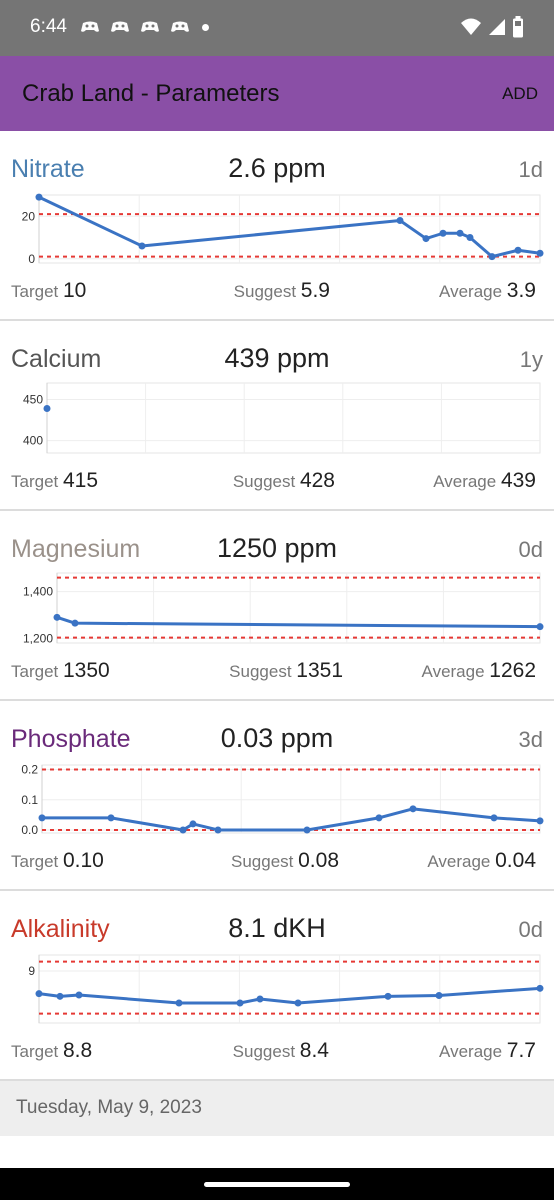  What do you see at coordinates (29, 770) in the screenshot?
I see `y-tick-label: 0.2` at bounding box center [29, 770].